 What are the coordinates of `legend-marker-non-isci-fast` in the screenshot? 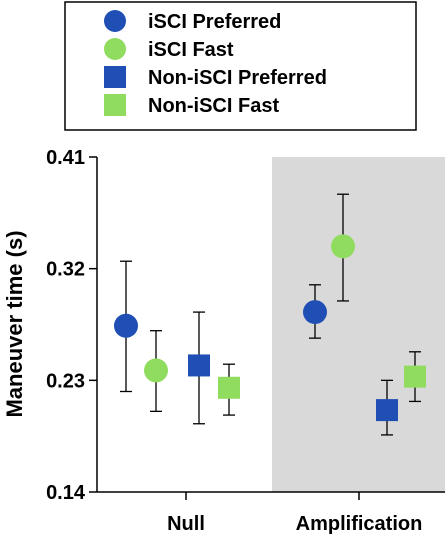 It's located at (115, 105).